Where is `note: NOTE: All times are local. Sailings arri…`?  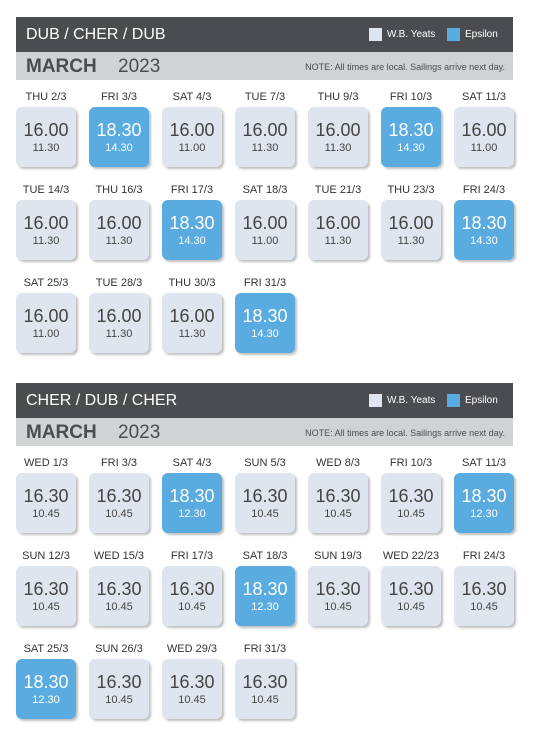 note: NOTE: All times are local. Sailings arri… is located at coordinates (405, 67).